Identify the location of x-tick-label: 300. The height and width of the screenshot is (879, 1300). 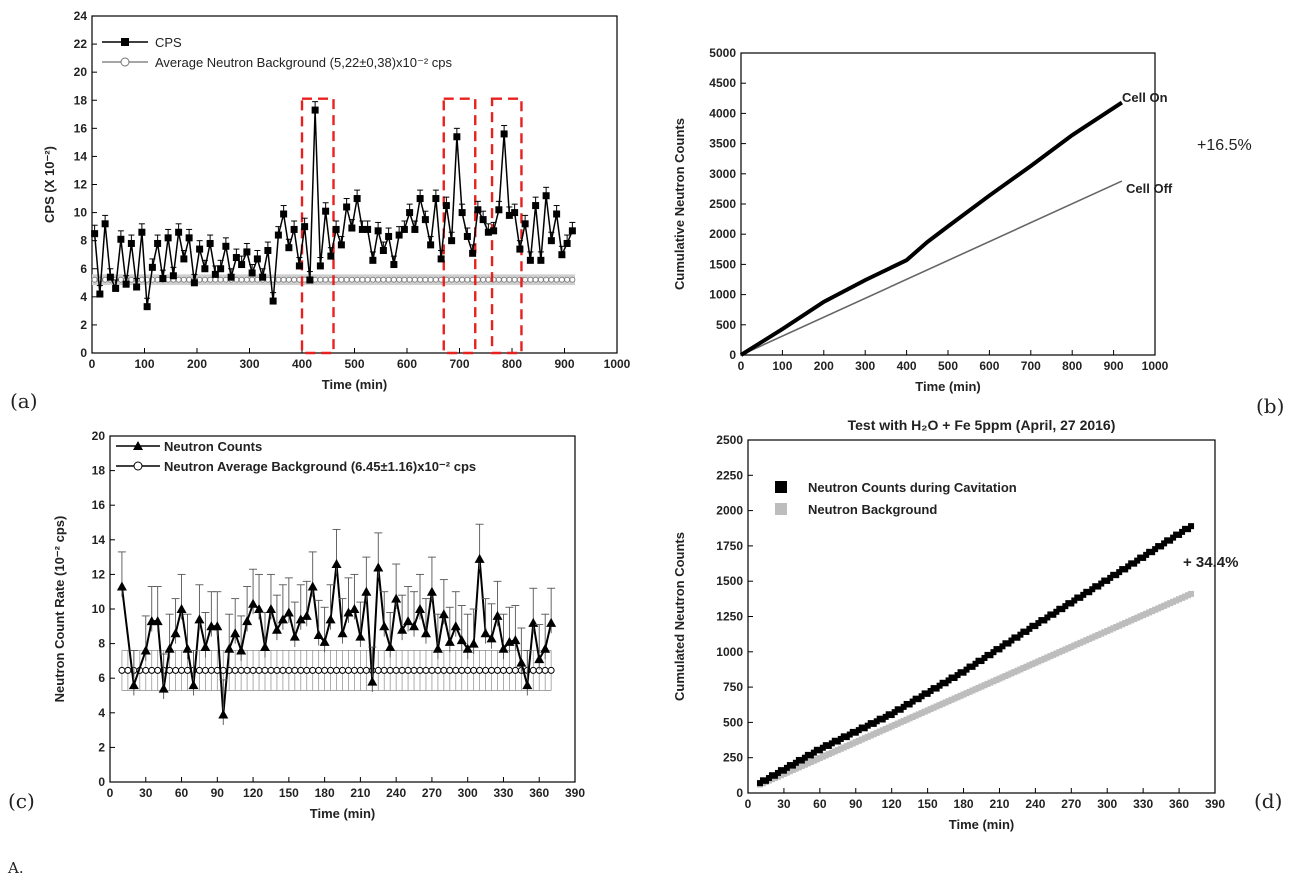
(249, 364).